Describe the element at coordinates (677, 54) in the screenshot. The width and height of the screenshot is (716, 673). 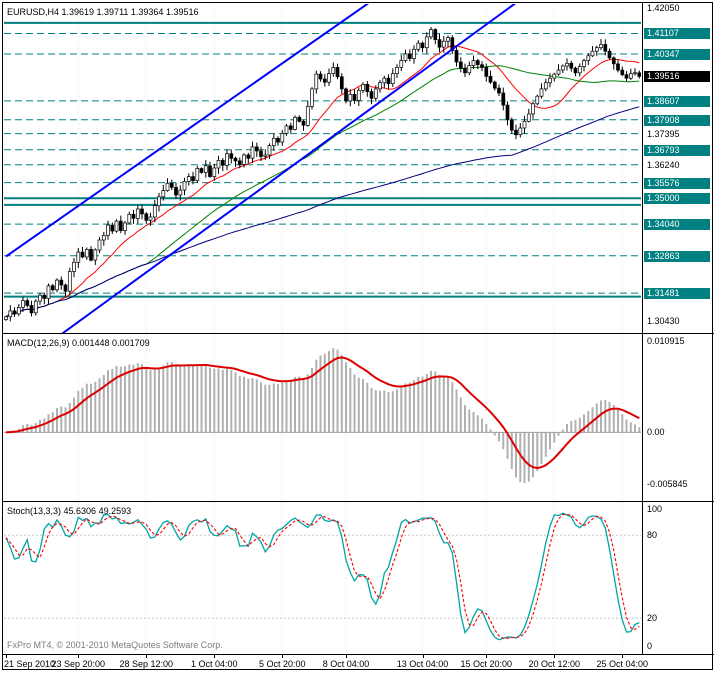
I see `level-price-label: 1.40347` at that location.